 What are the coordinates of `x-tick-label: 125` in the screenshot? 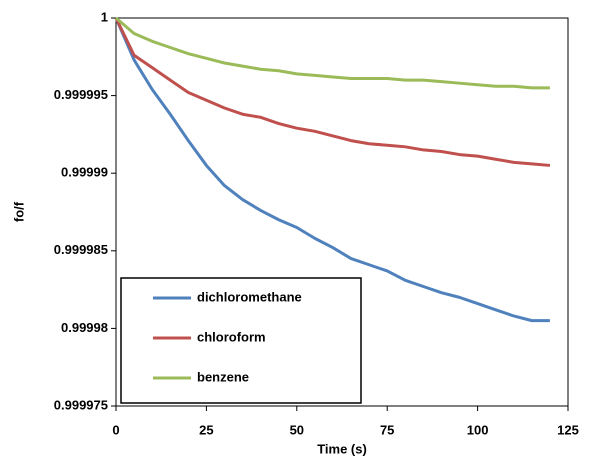 It's located at (568, 429).